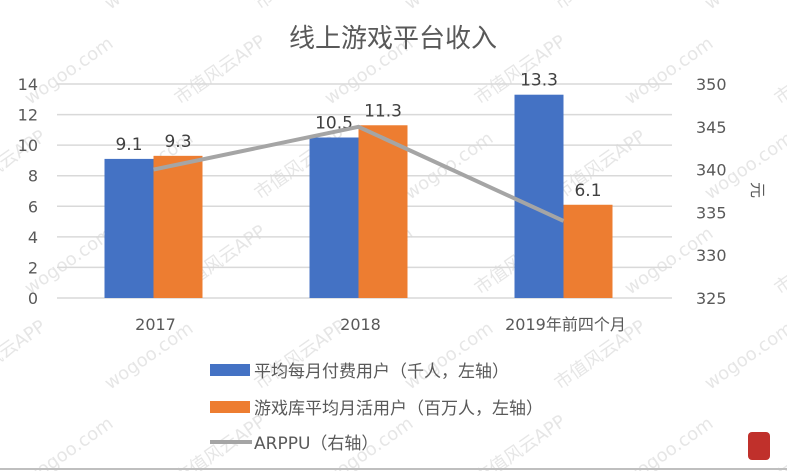 This screenshot has height=471, width=787. I want to click on left-tick-label: 0, so click(33, 298).